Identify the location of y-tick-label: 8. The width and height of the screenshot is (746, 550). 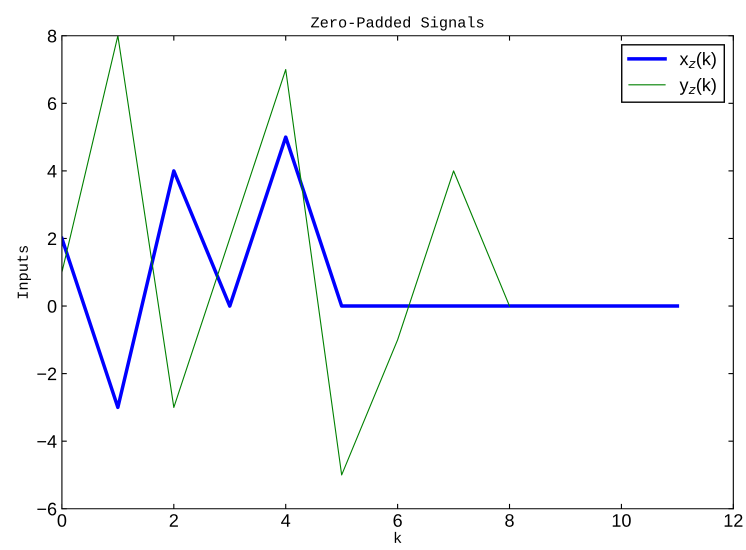
(52, 36).